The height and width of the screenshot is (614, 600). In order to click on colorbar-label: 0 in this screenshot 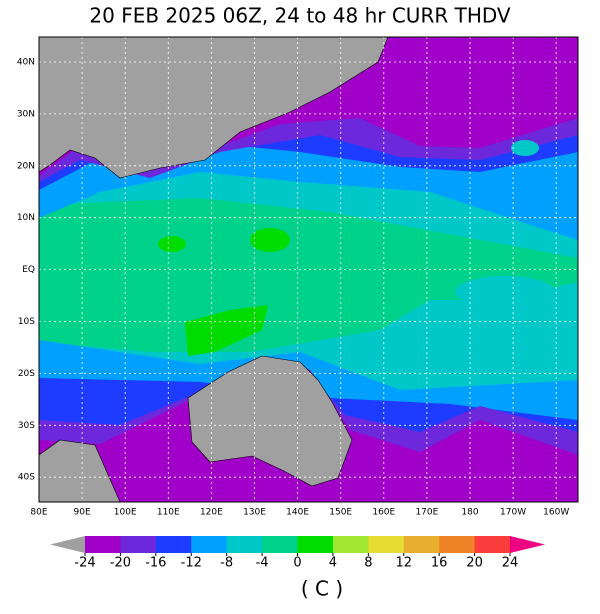, I will do `click(297, 563)`.